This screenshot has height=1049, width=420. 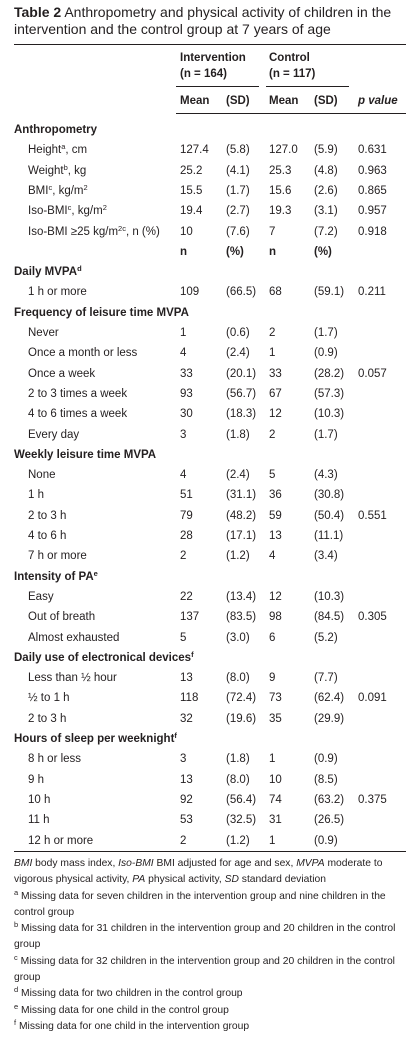 I want to click on cell: 19.4, so click(x=191, y=211).